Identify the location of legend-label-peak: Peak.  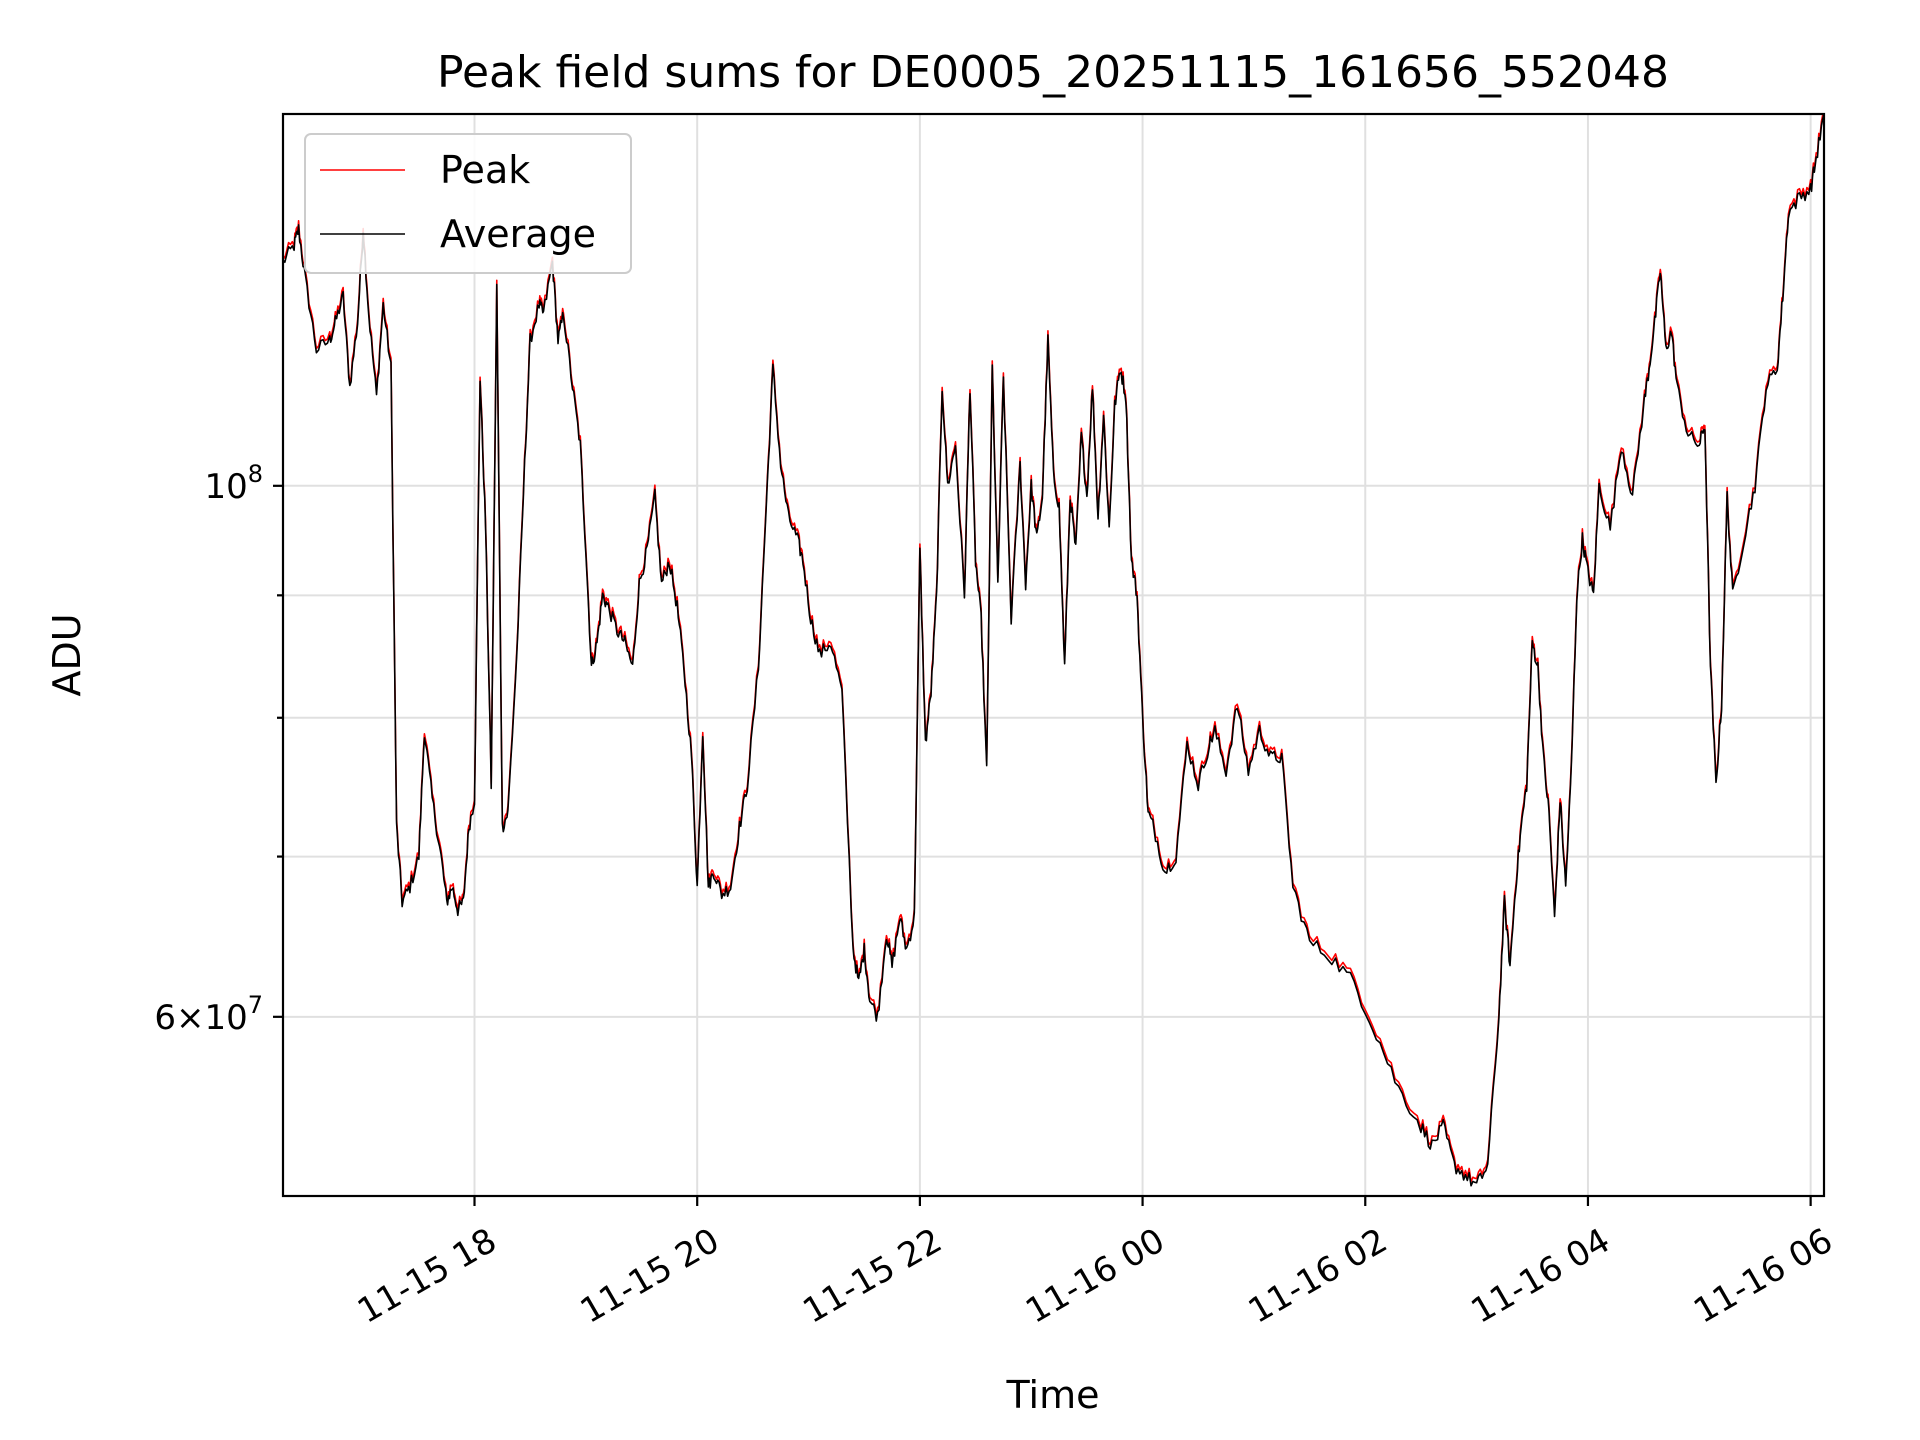
(485, 170).